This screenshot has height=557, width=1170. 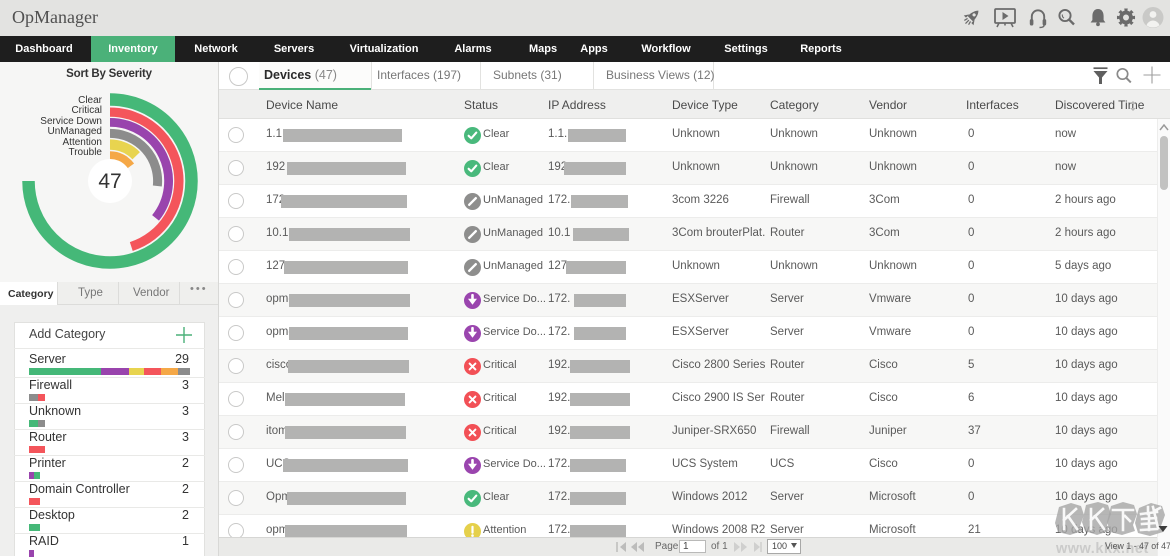 I want to click on svg-text: 47, so click(x=109, y=181).